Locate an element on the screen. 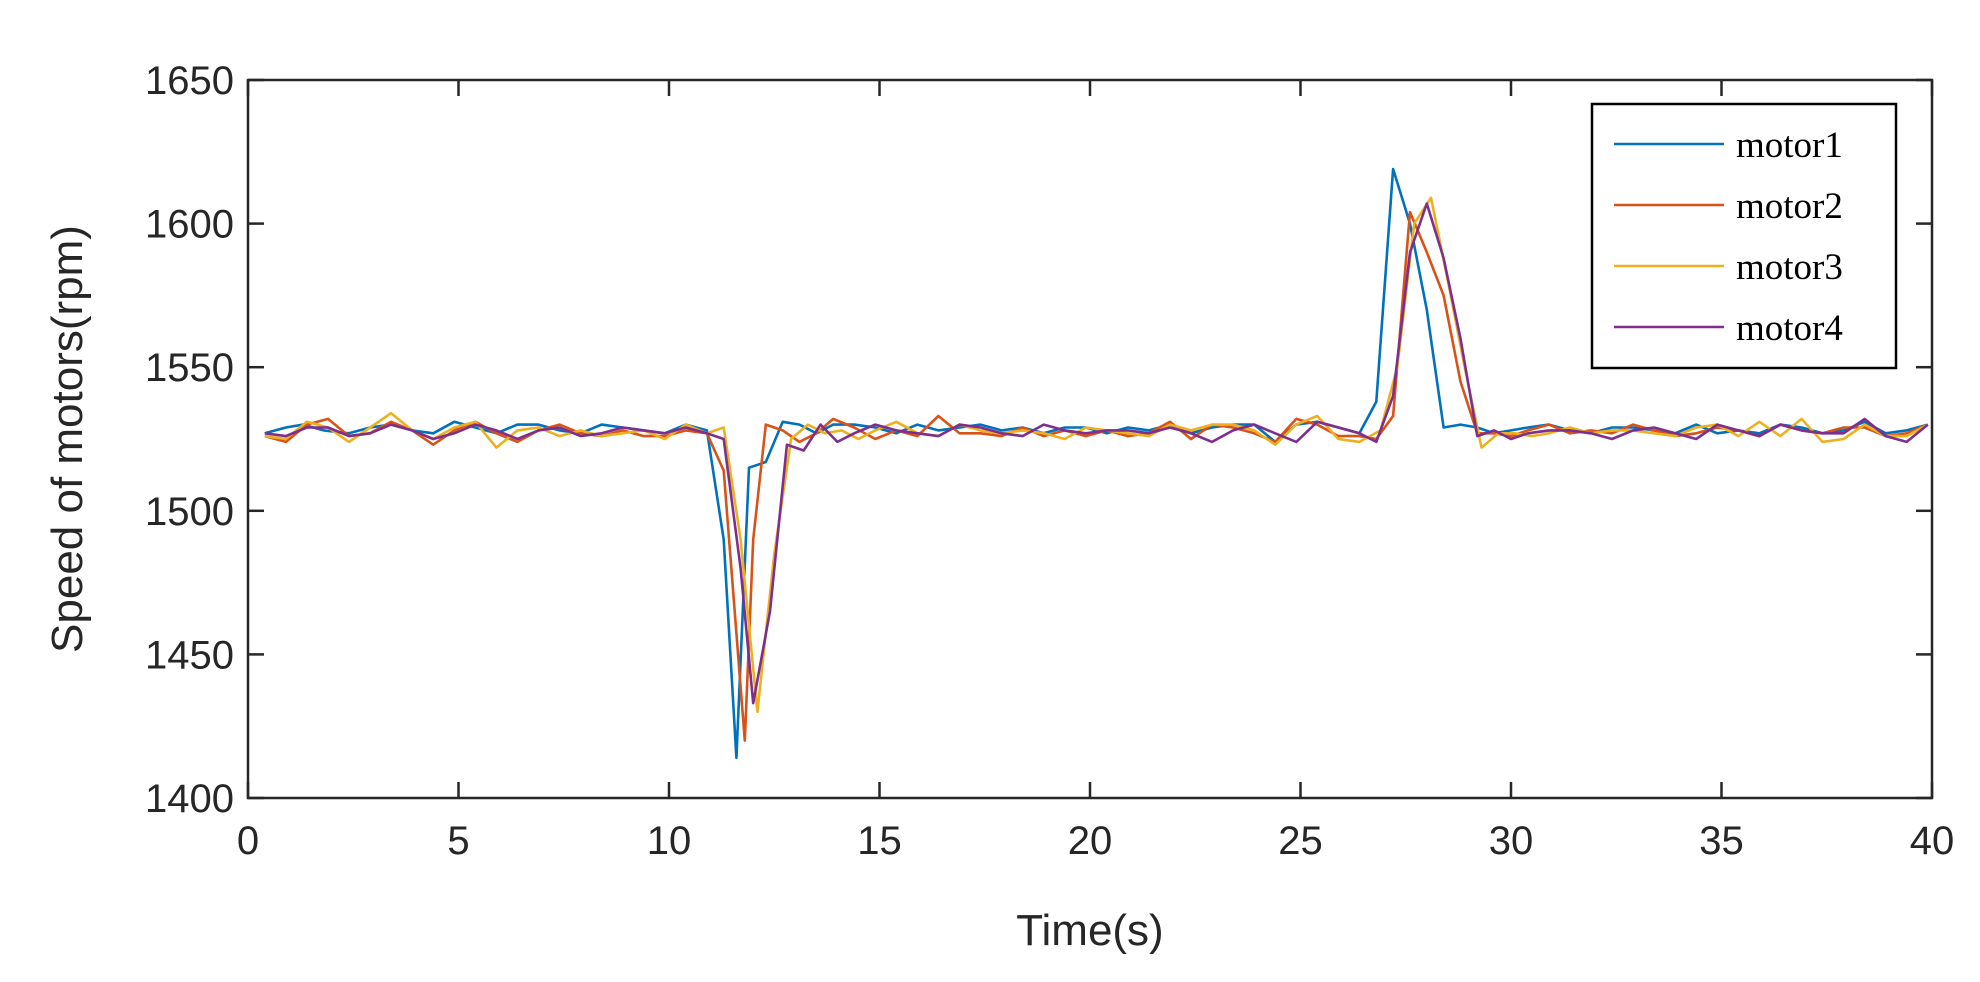 The height and width of the screenshot is (982, 1980). x-tick-label: 30 is located at coordinates (1511, 841).